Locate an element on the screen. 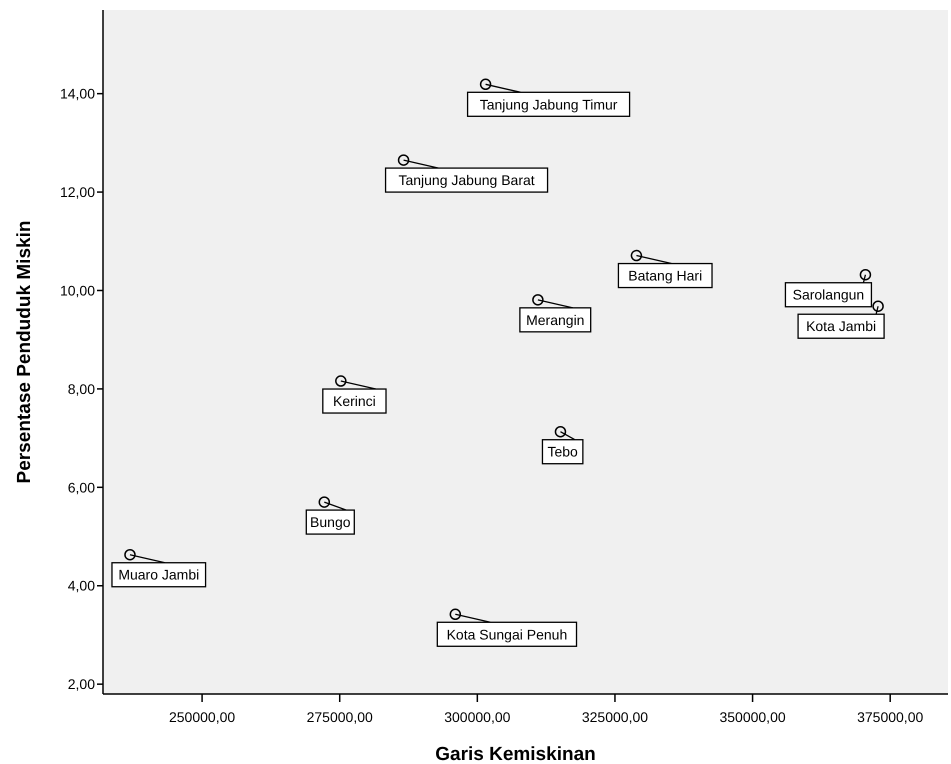 This screenshot has width=951, height=764. y-tick-label: 12,00 is located at coordinates (78, 192).